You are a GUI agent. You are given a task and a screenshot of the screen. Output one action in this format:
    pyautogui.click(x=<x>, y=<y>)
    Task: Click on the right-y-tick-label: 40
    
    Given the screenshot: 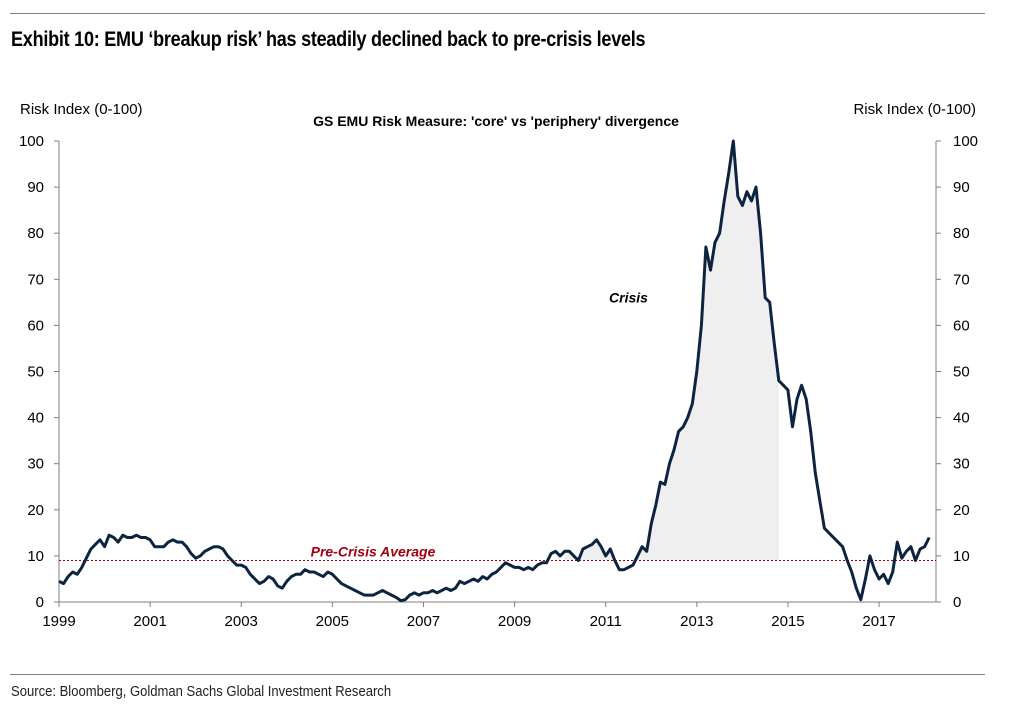 What is the action you would take?
    pyautogui.click(x=961, y=418)
    